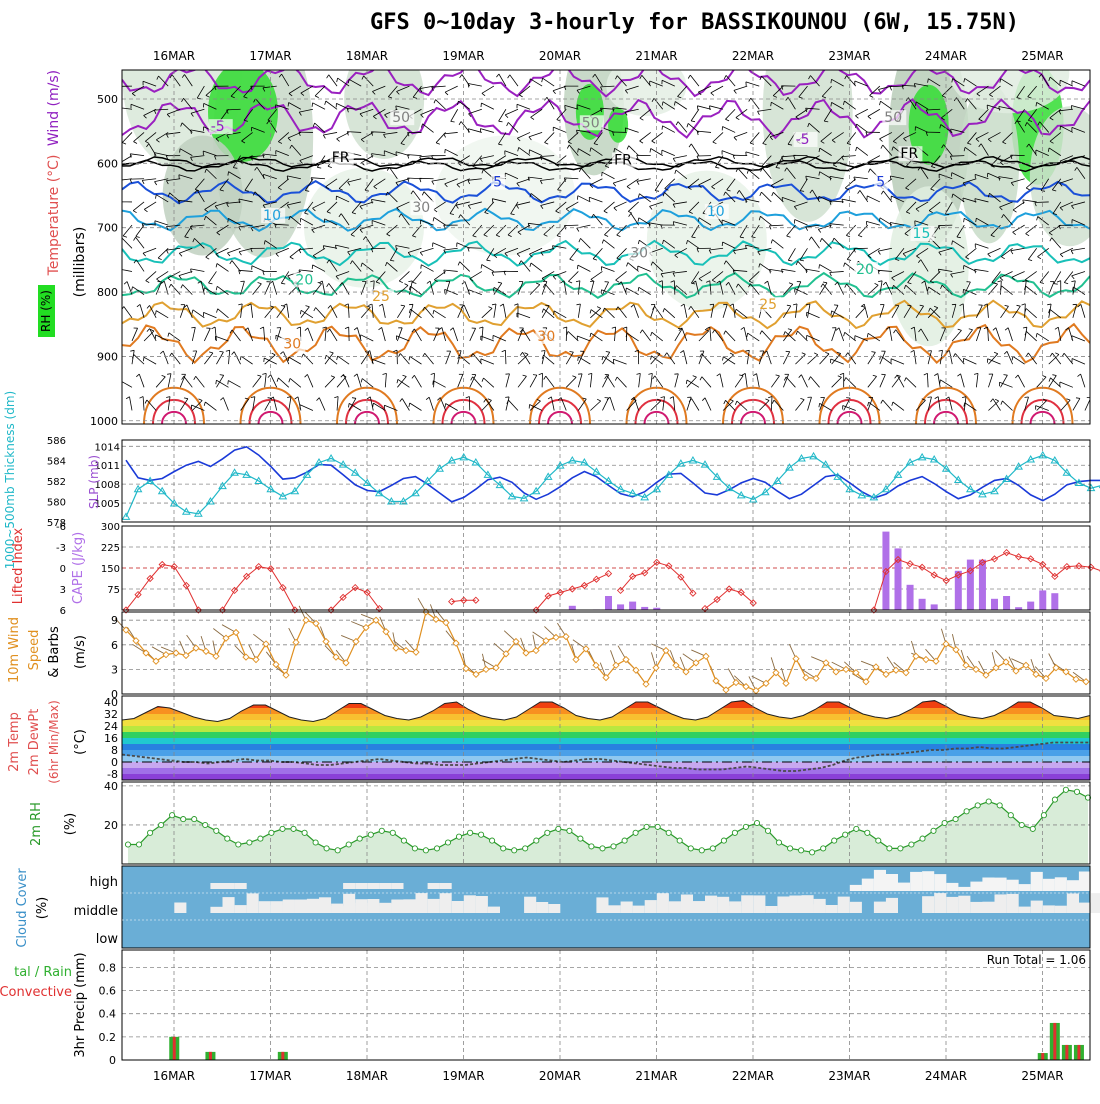 The image size is (1100, 1104). What do you see at coordinates (113, 590) in the screenshot?
I see `cape-tick-label: 75` at bounding box center [113, 590].